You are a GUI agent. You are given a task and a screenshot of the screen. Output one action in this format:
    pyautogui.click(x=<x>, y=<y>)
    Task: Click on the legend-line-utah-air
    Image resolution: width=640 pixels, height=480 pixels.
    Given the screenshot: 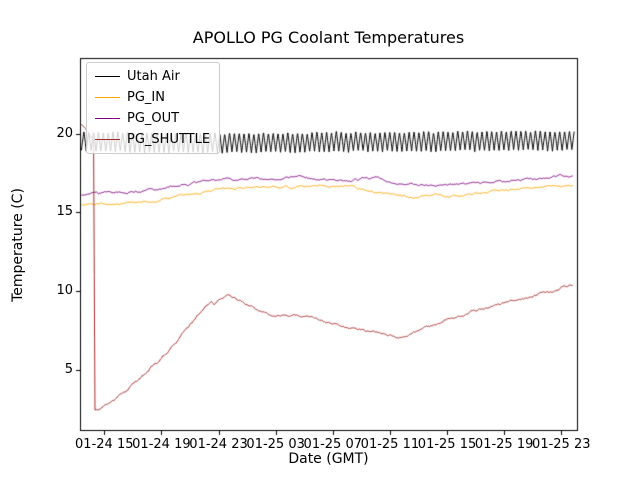 What is the action you would take?
    pyautogui.click(x=107, y=76)
    